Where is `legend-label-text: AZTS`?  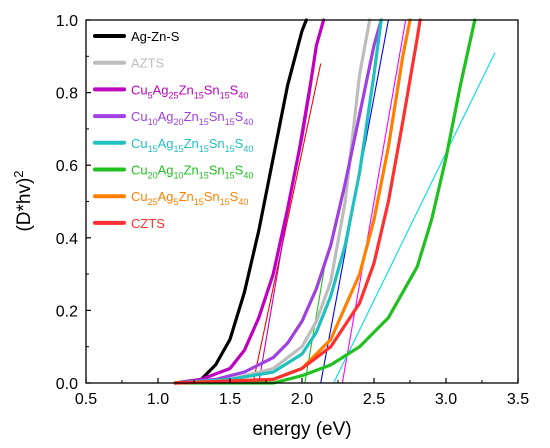
legend-label-text: AZTS is located at coordinates (148, 63).